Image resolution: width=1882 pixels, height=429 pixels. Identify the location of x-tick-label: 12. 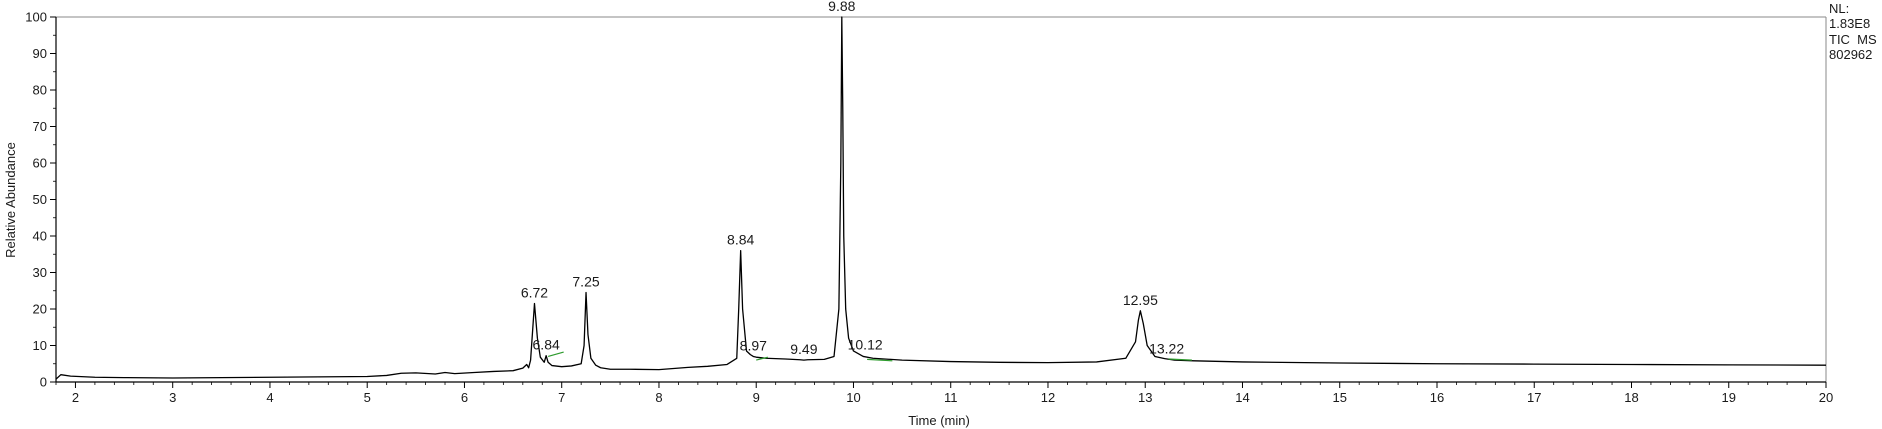
(1048, 397).